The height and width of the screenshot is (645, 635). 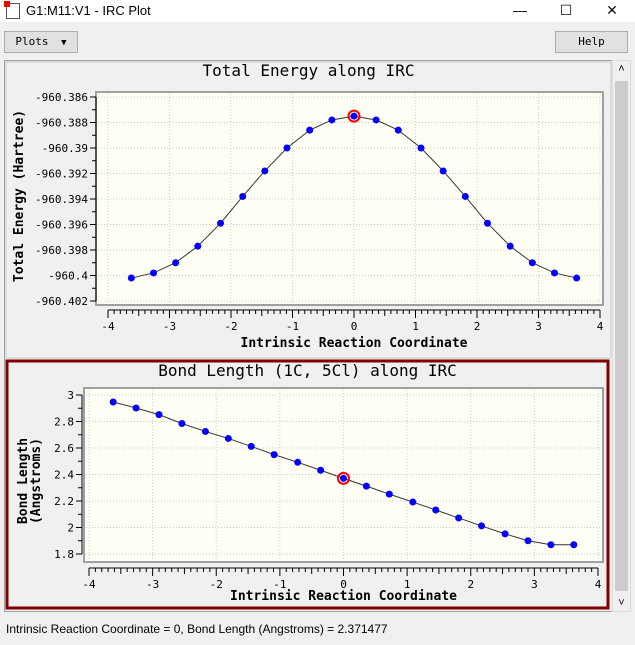 What do you see at coordinates (68, 276) in the screenshot?
I see `y-tick-label: -960.4` at bounding box center [68, 276].